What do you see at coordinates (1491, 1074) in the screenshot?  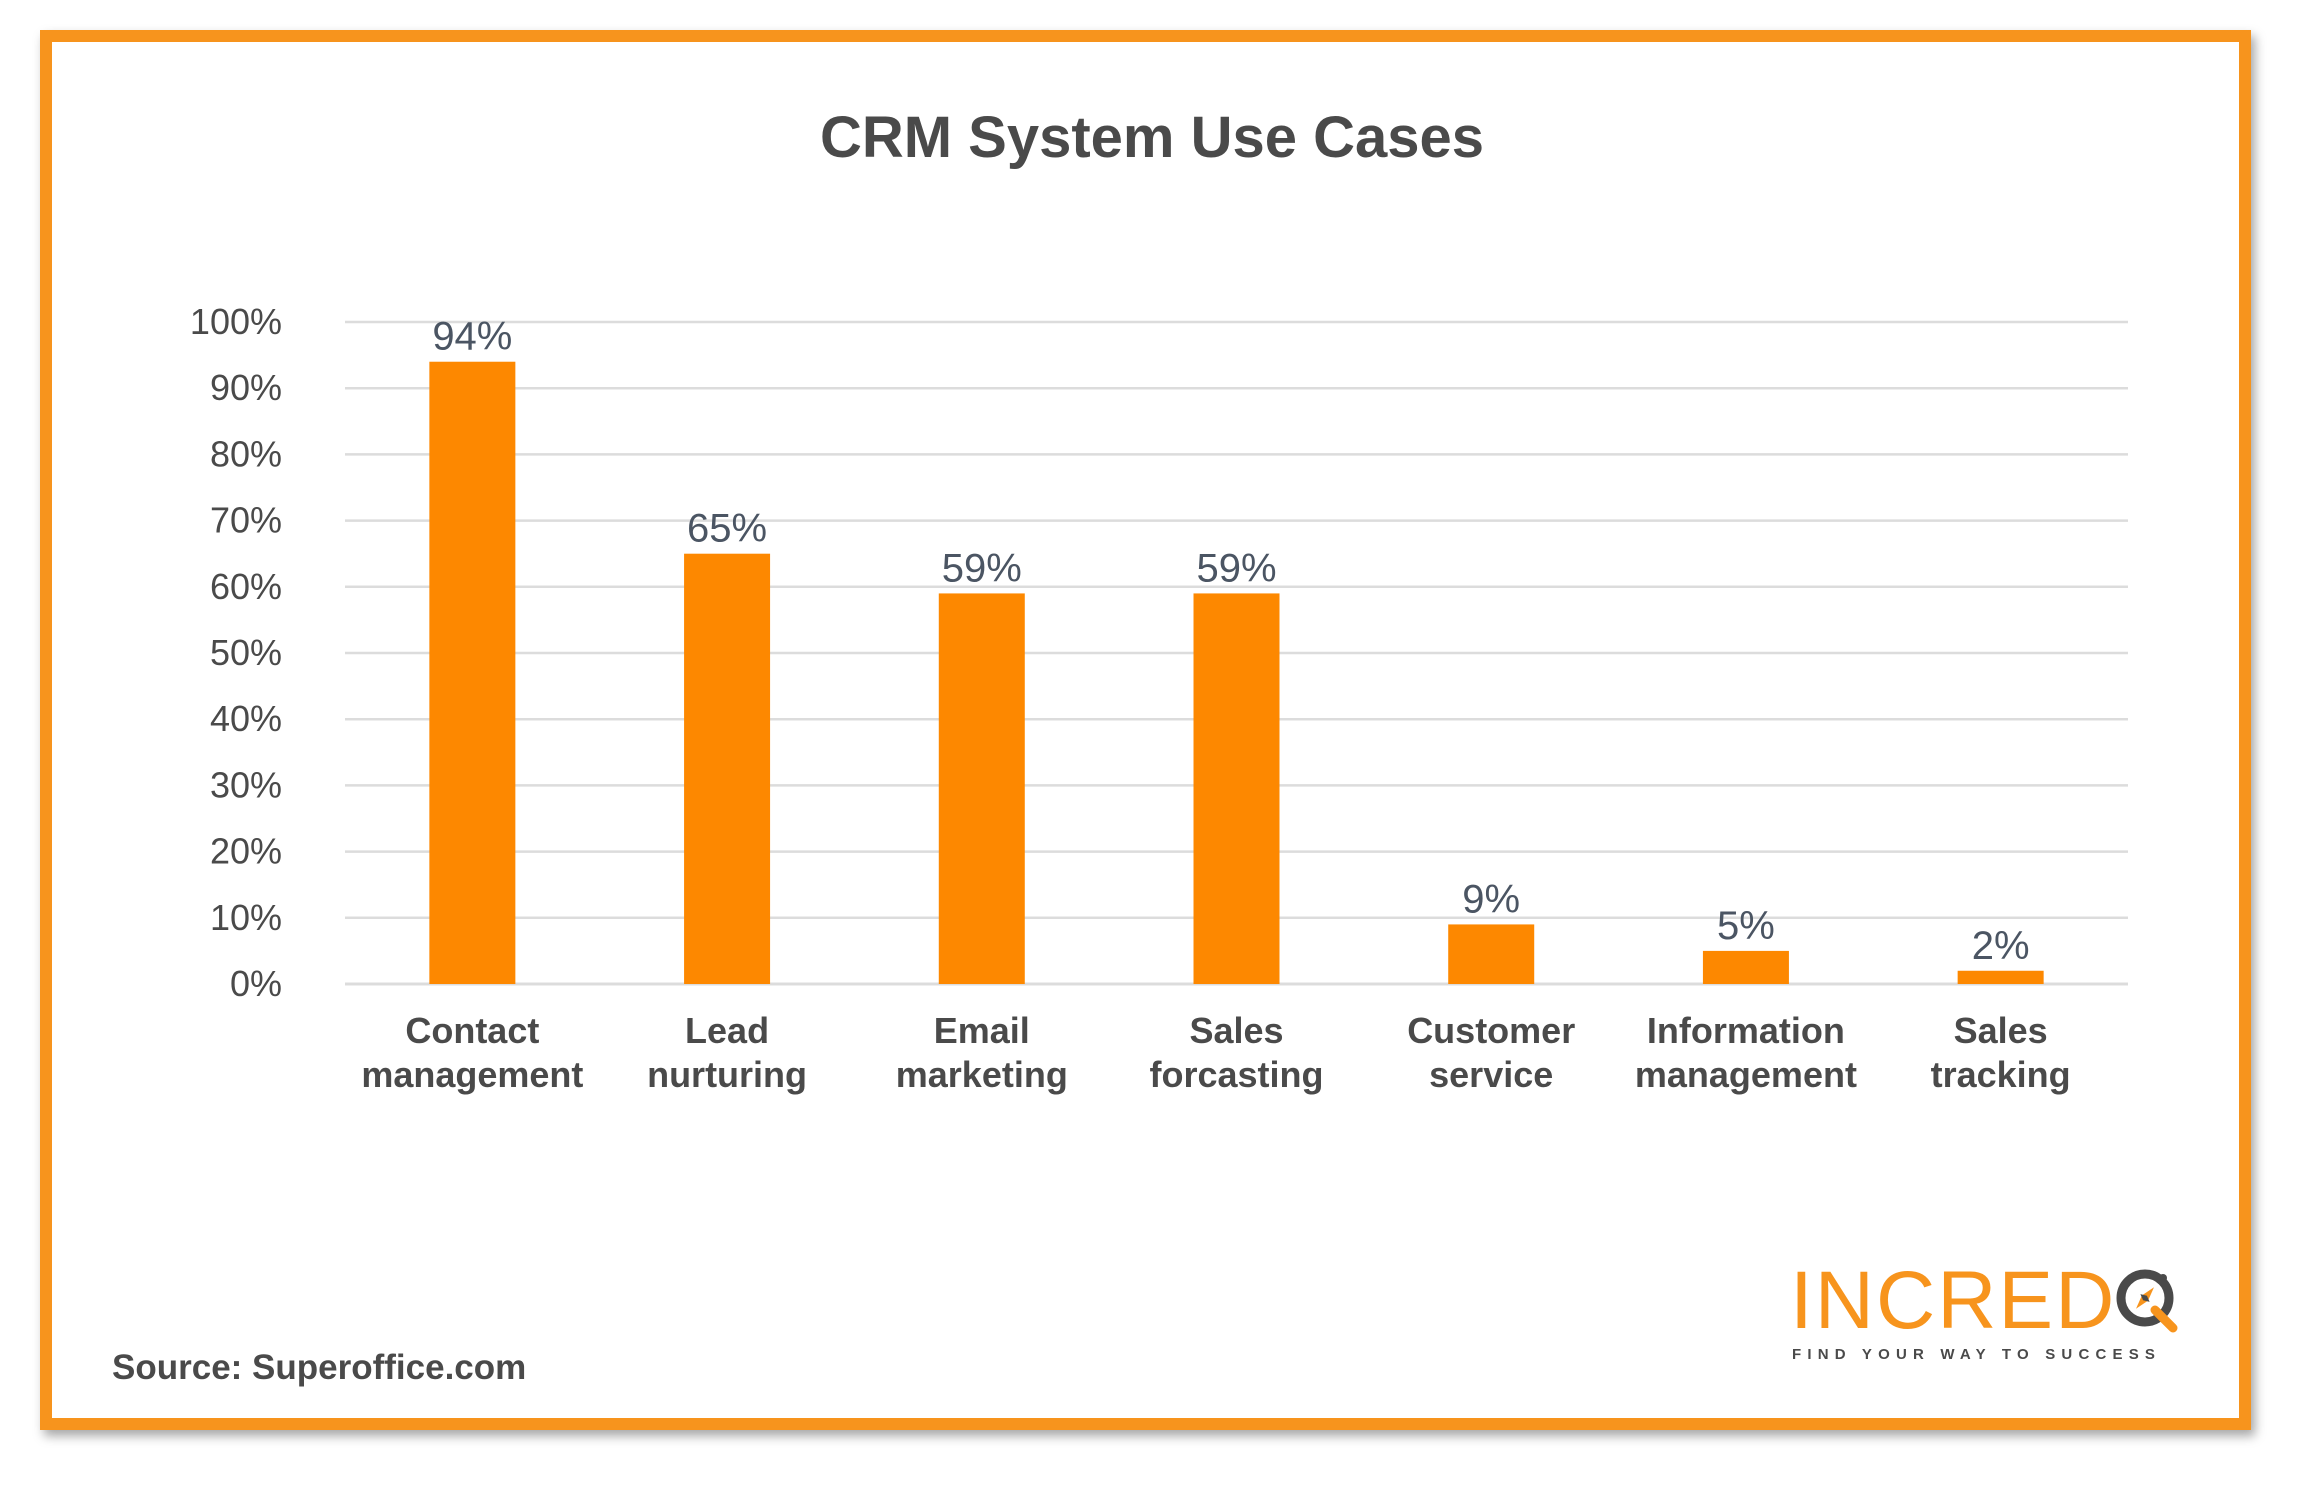 I see `x-category-label: service` at bounding box center [1491, 1074].